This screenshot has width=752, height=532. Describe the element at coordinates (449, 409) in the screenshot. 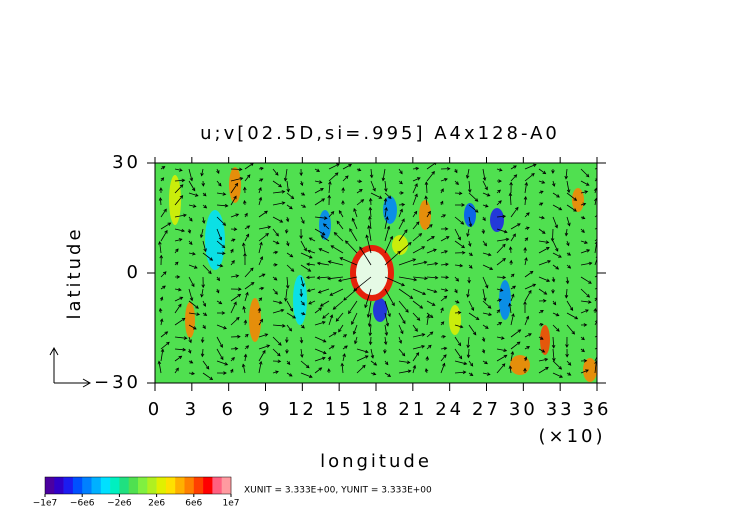

I see `x-tick-label: 24` at that location.